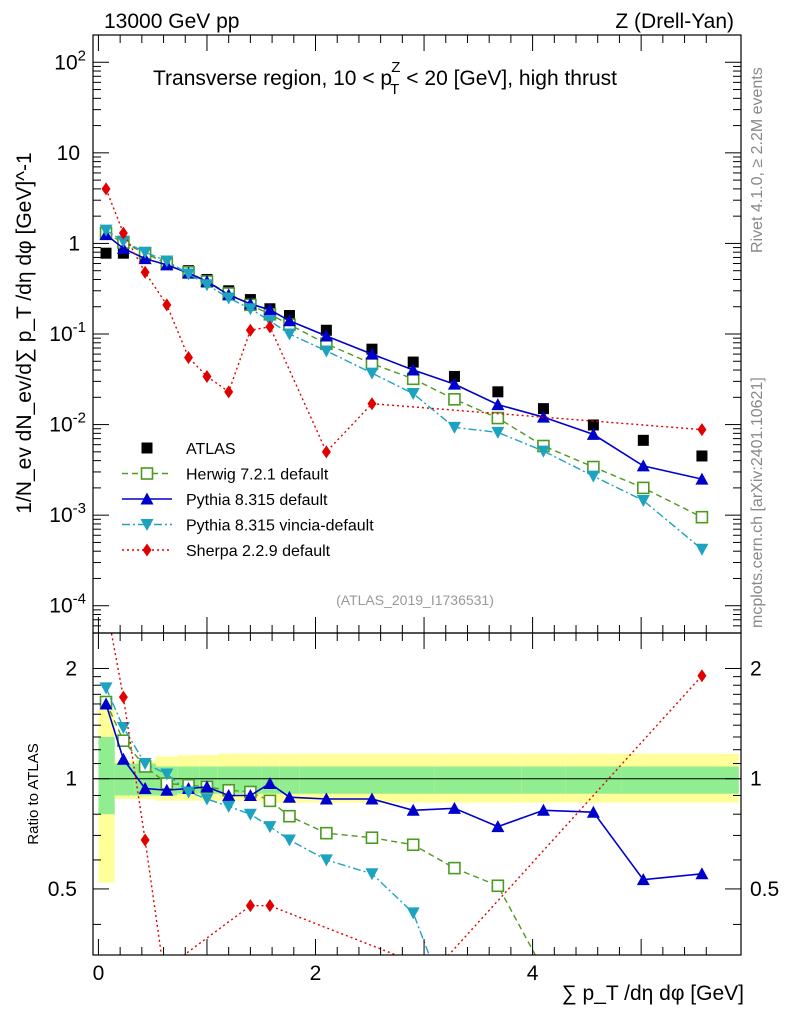 The image size is (786, 1024). What do you see at coordinates (257, 500) in the screenshot?
I see `legend-label-pythia: Pythia 8.315 default` at bounding box center [257, 500].